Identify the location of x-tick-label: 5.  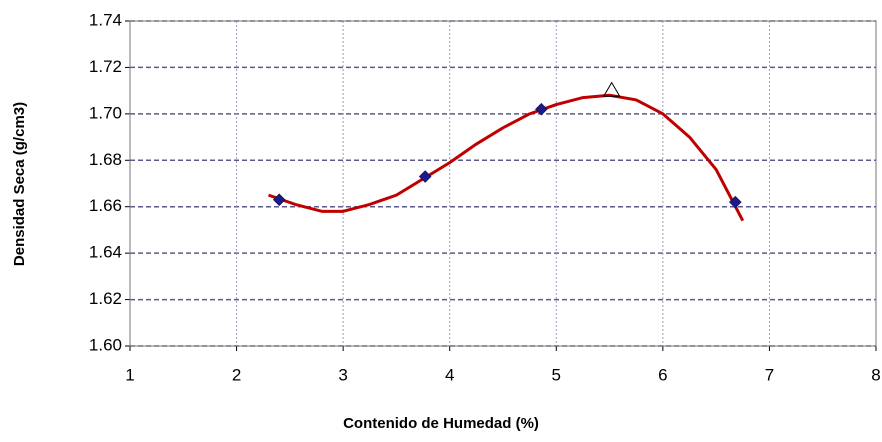
(556, 374).